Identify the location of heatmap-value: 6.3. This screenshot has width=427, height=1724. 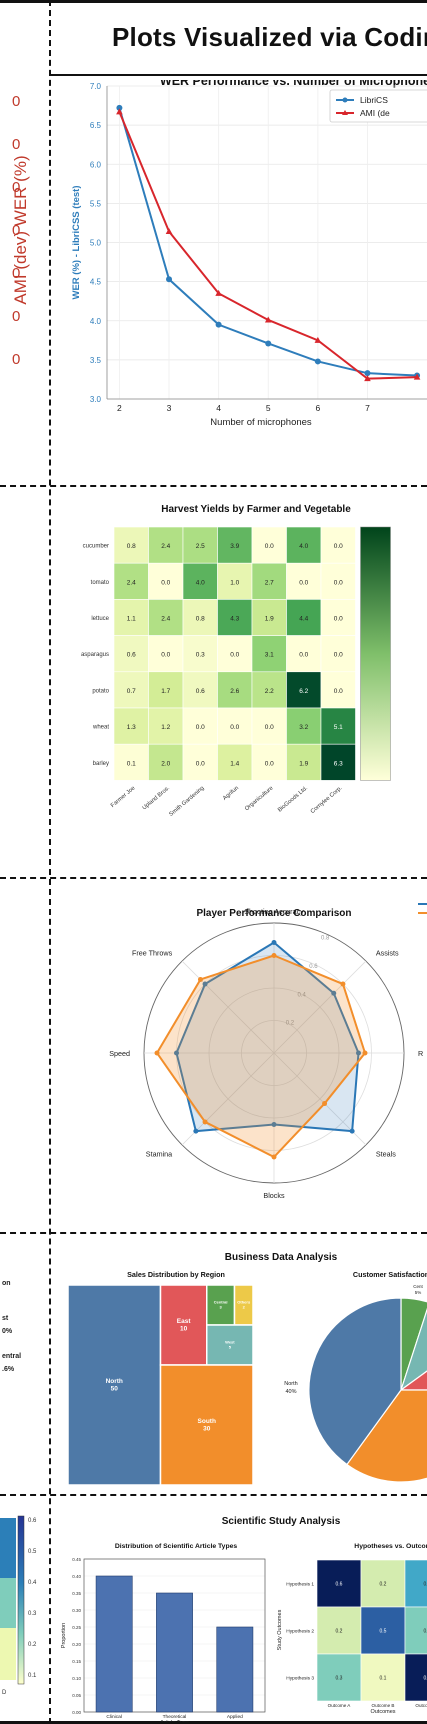
(338, 763).